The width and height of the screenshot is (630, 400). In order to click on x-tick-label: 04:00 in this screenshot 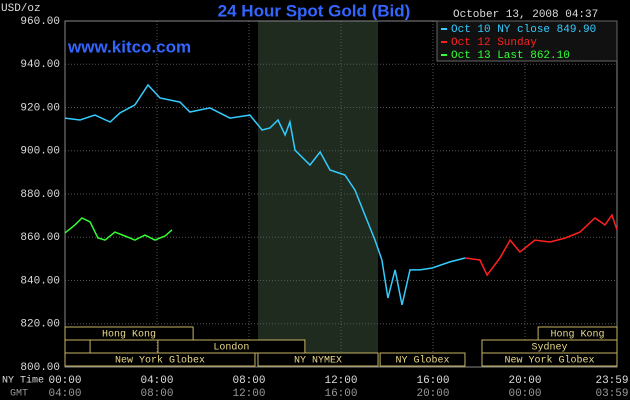, I will do `click(156, 381)`.